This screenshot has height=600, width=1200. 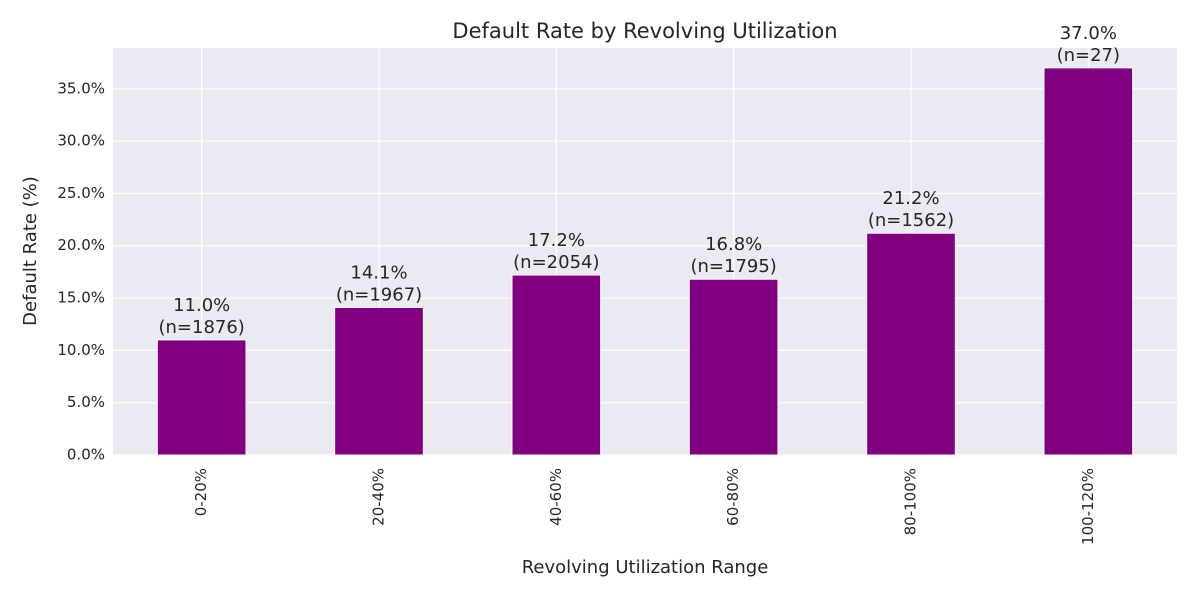 I want to click on count-label: (n=1562), so click(x=911, y=220).